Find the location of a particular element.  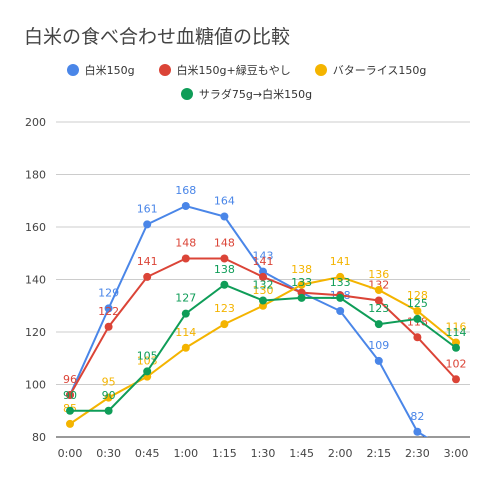

x-tick-label: 1:30 is located at coordinates (263, 453).